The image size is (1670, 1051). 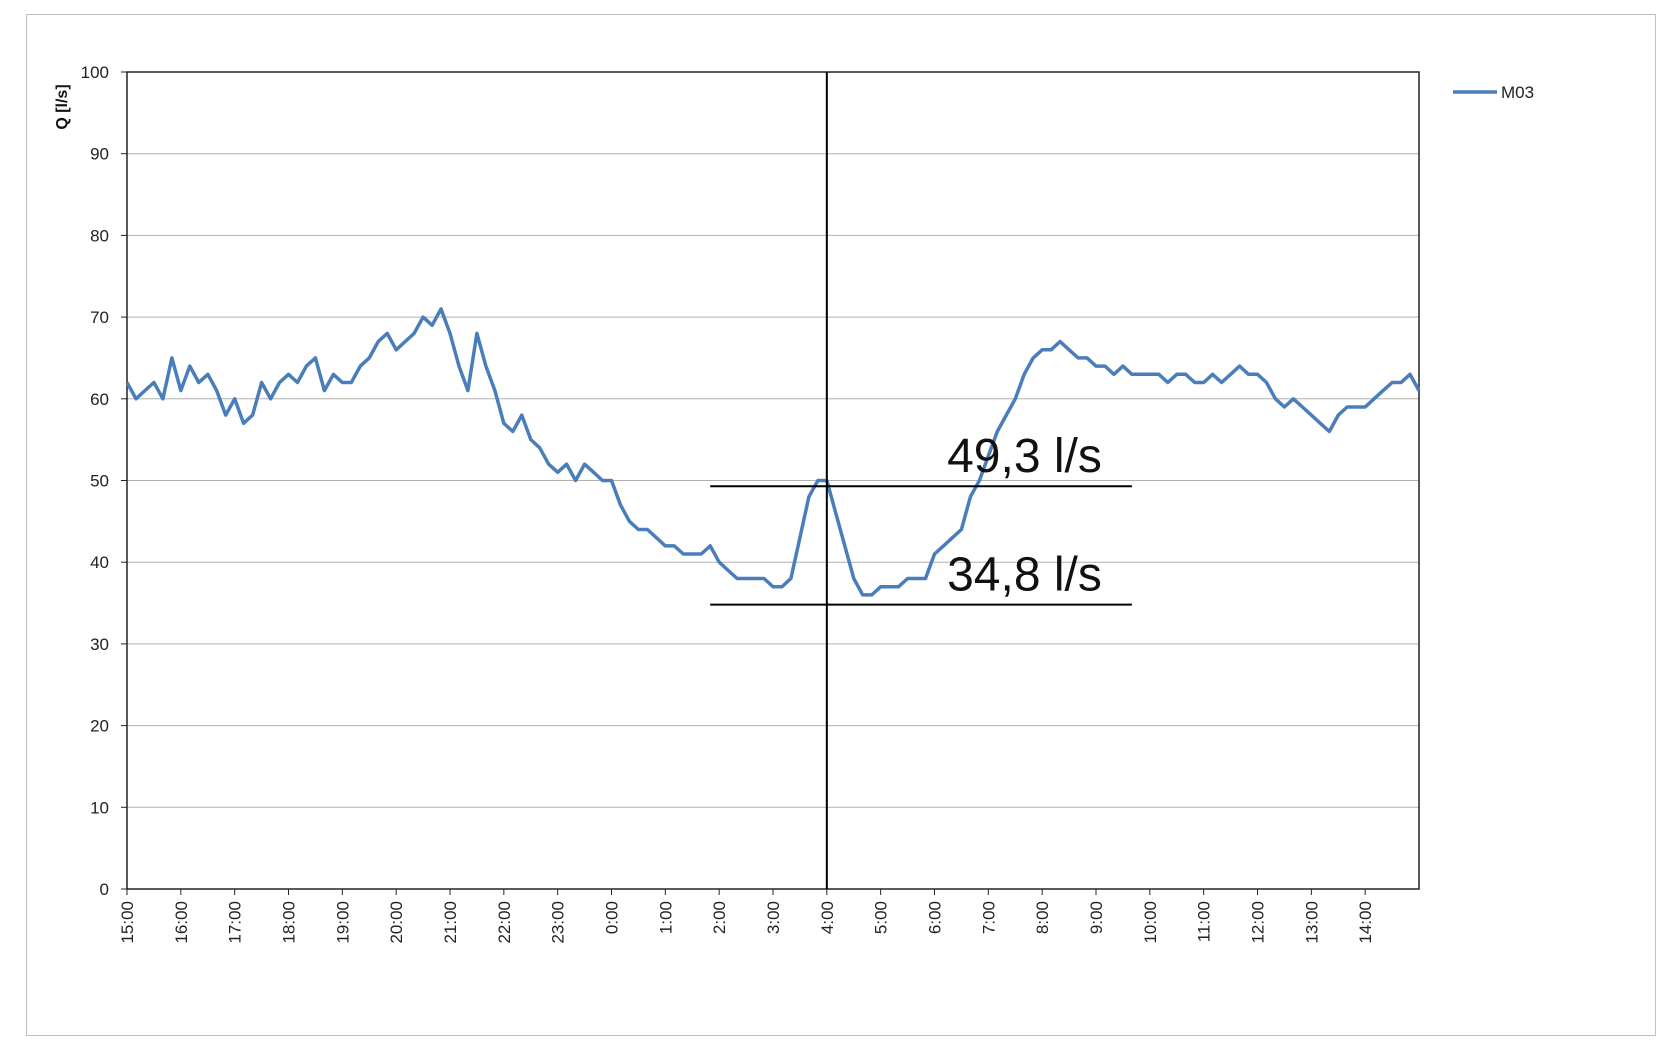 What do you see at coordinates (935, 917) in the screenshot?
I see `x-tick-label: 6:00` at bounding box center [935, 917].